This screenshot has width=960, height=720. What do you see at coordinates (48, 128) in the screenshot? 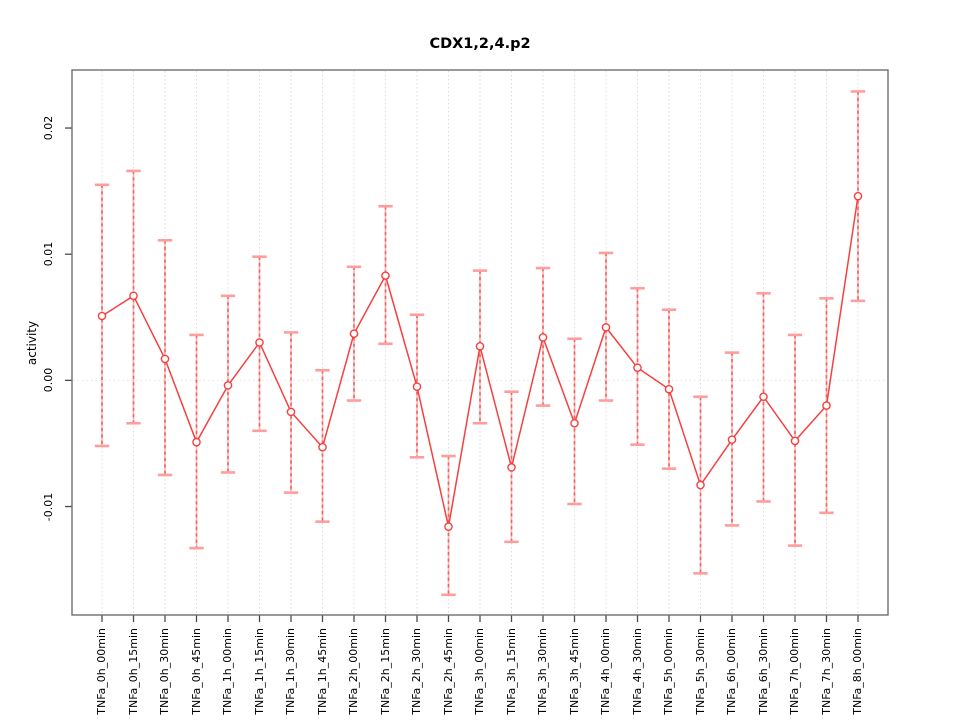
I see `y-tick-label: 0.02` at bounding box center [48, 128].